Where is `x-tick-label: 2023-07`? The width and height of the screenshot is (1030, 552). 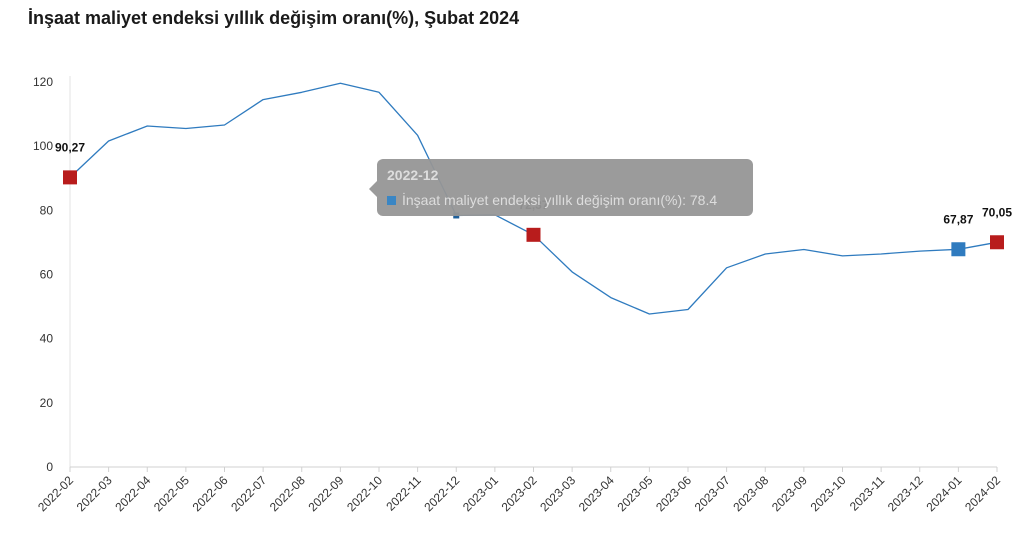
x-tick-label: 2023-07 is located at coordinates (712, 493).